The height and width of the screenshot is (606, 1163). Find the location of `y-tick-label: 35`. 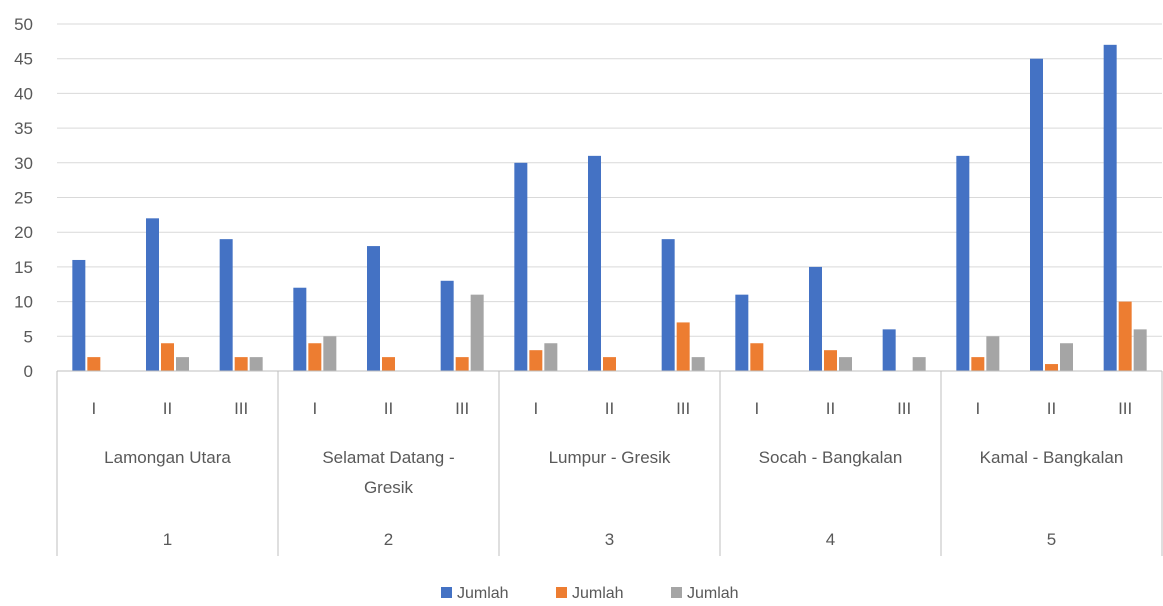

y-tick-label: 35 is located at coordinates (23, 128).